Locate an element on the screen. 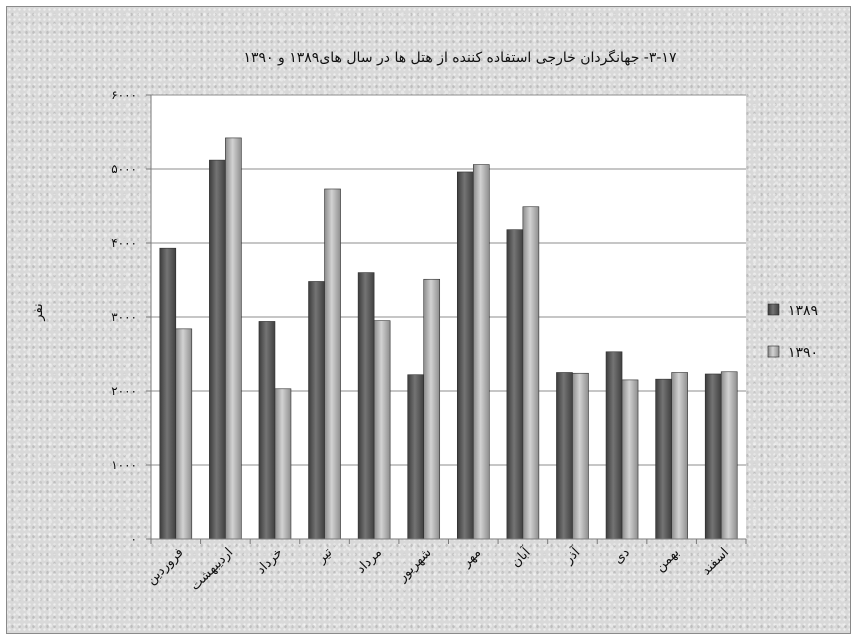  x-tick-label: آذر is located at coordinates (571, 555).